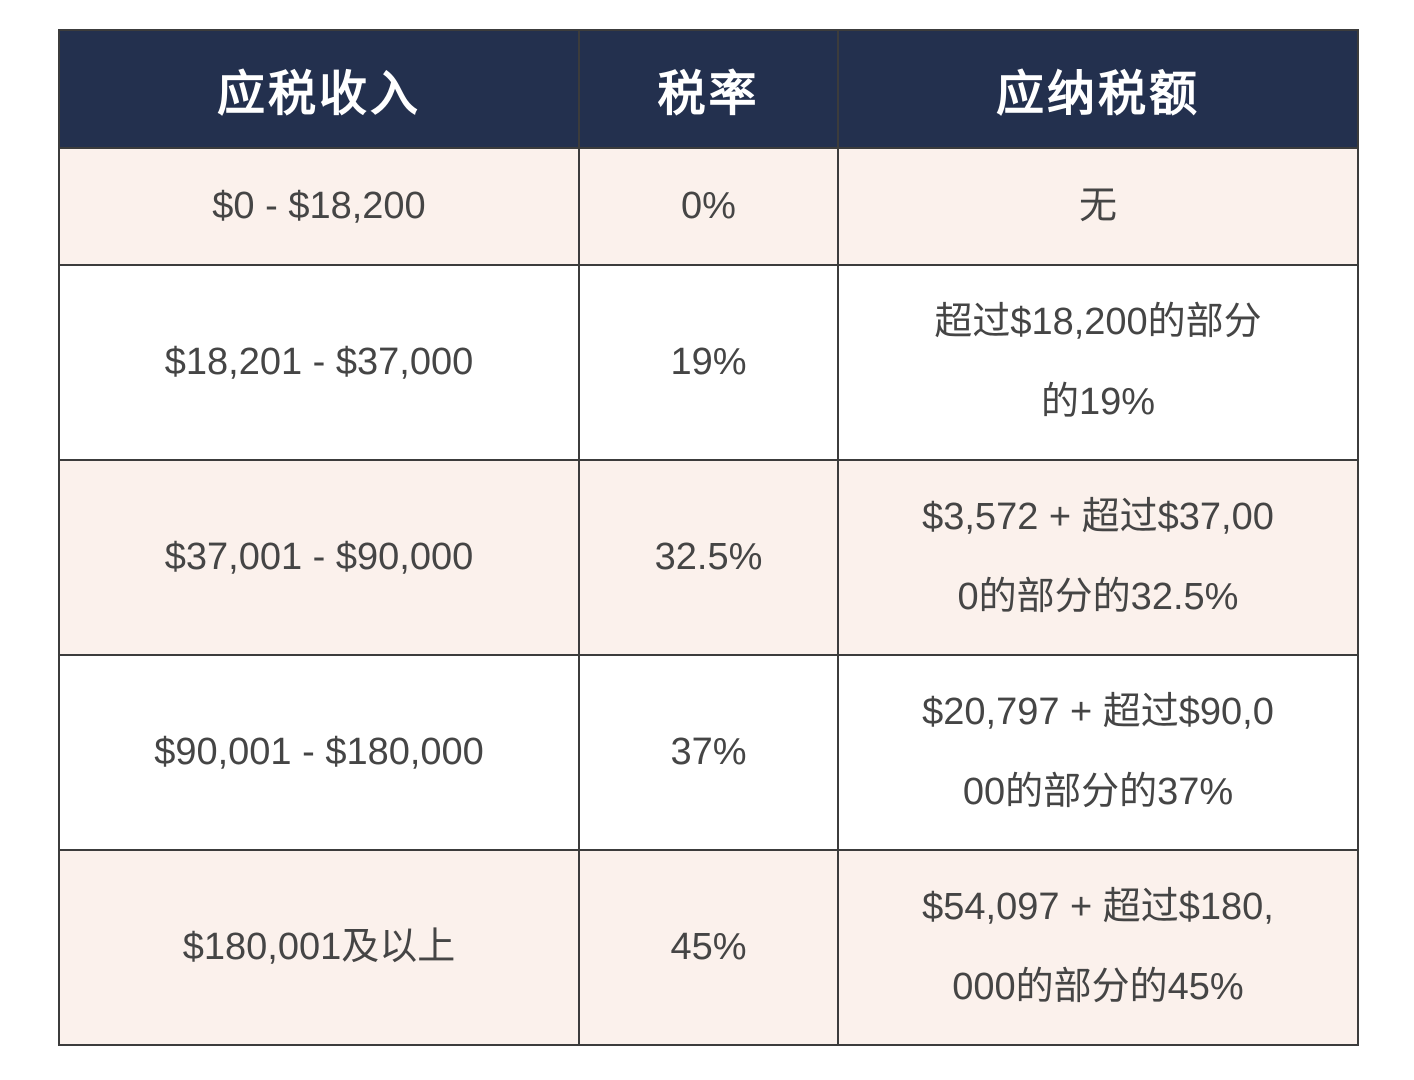 The image size is (1414, 1080). I want to click on cell-tax: 超过$18,200的部分 的19%, so click(1098, 362).